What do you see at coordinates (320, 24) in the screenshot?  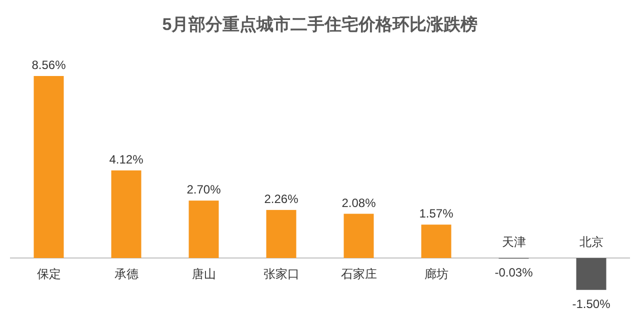 I see `title: 5月部分重点城市二手住宅价格环比涨跌榜` at bounding box center [320, 24].